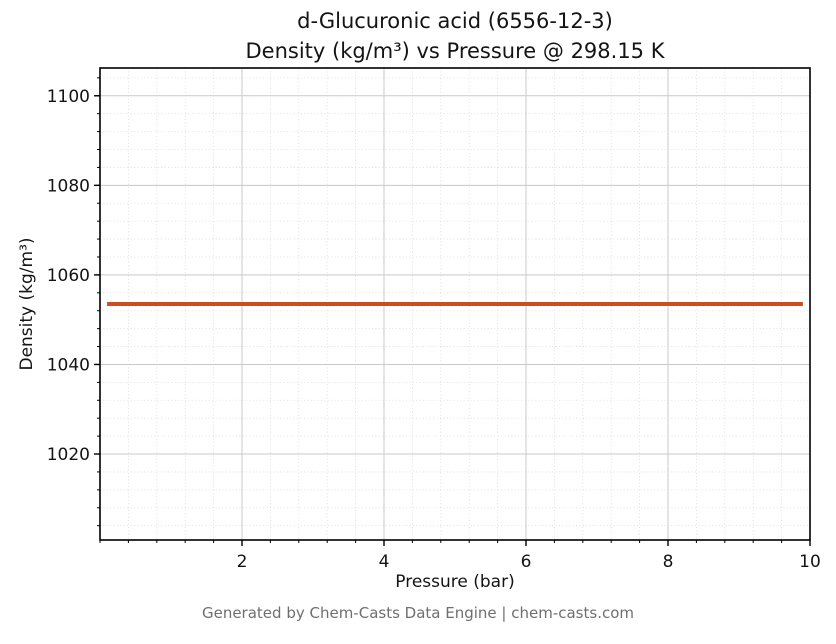  Describe the element at coordinates (68, 455) in the screenshot. I see `svg-text: 1020` at that location.